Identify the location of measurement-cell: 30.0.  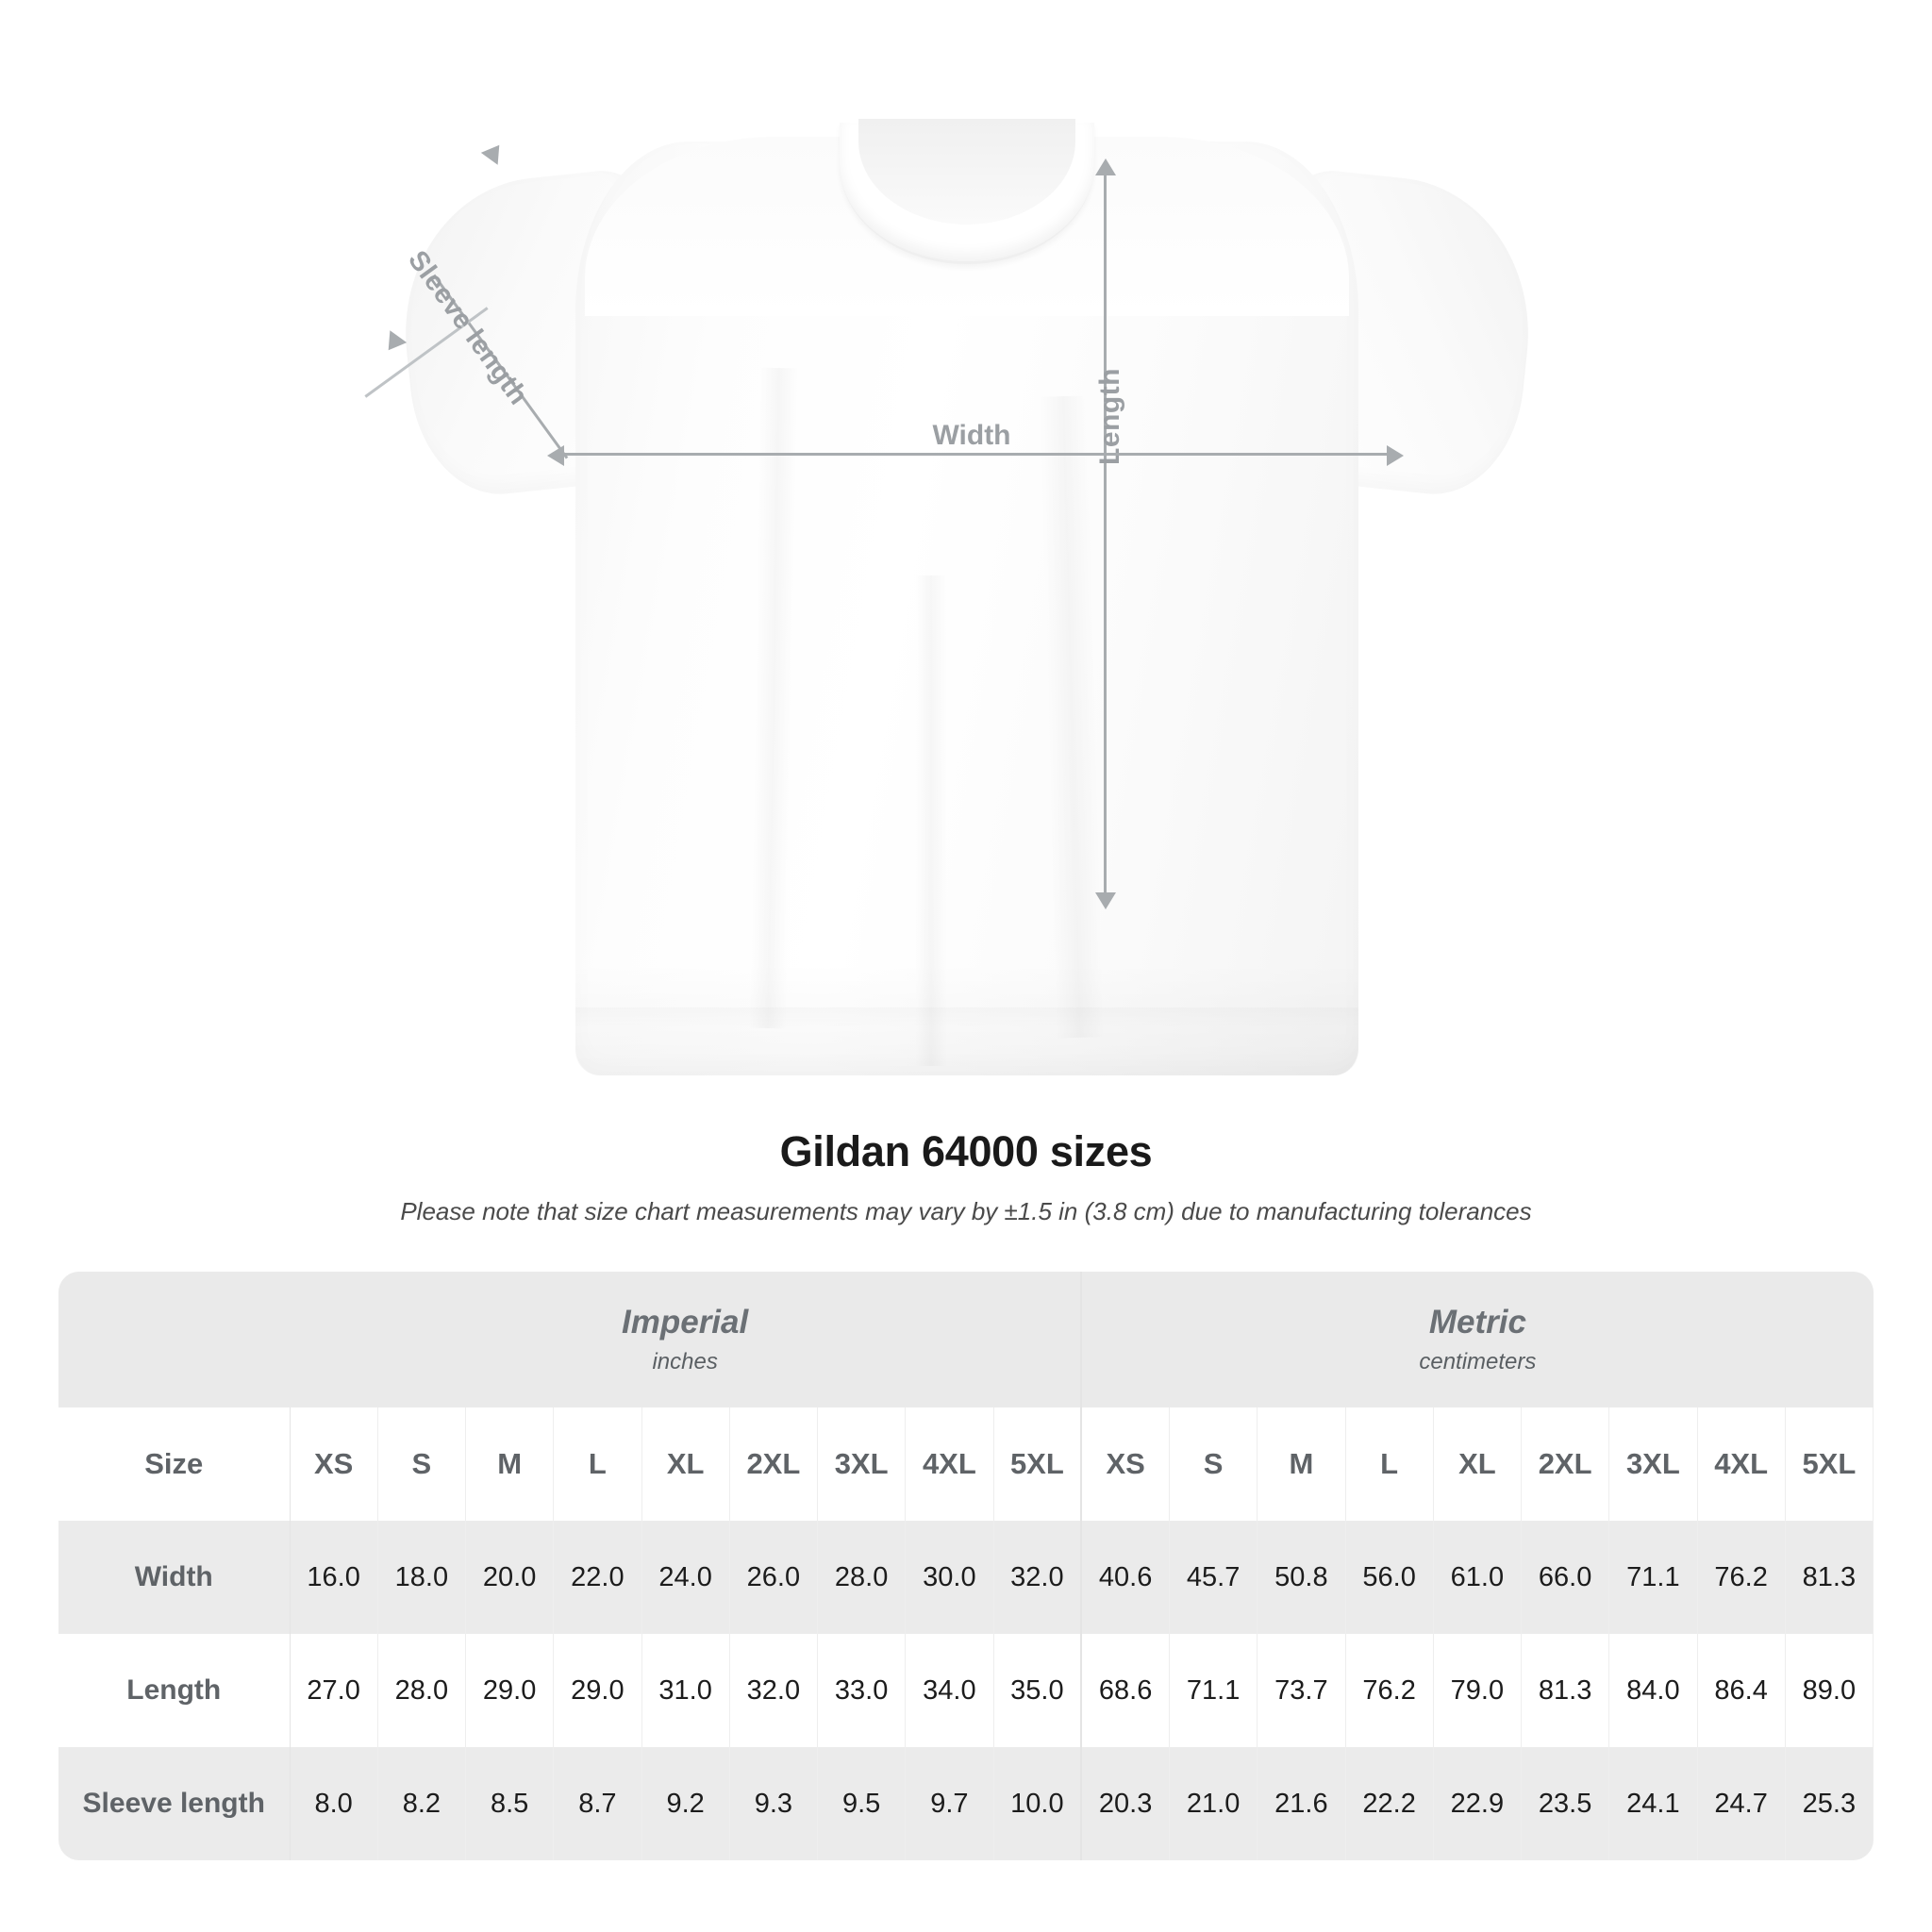
(949, 1577).